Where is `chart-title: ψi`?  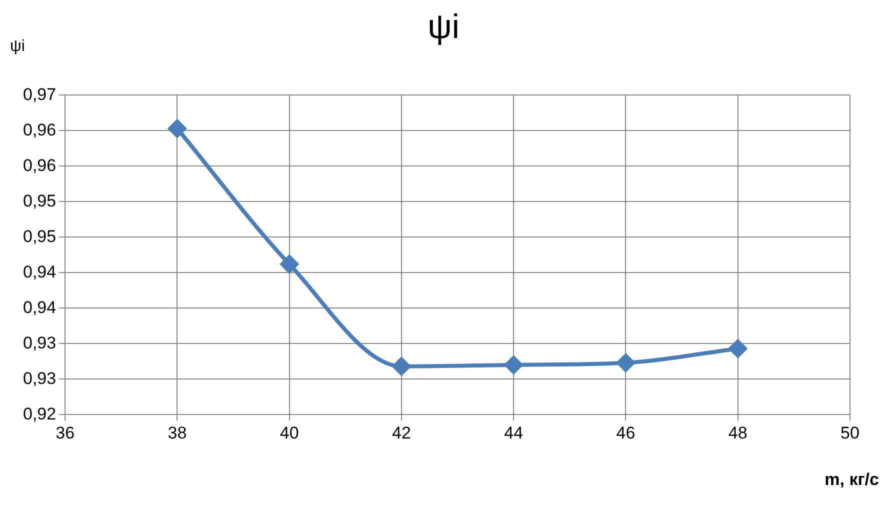
chart-title: ψi is located at coordinates (444, 27).